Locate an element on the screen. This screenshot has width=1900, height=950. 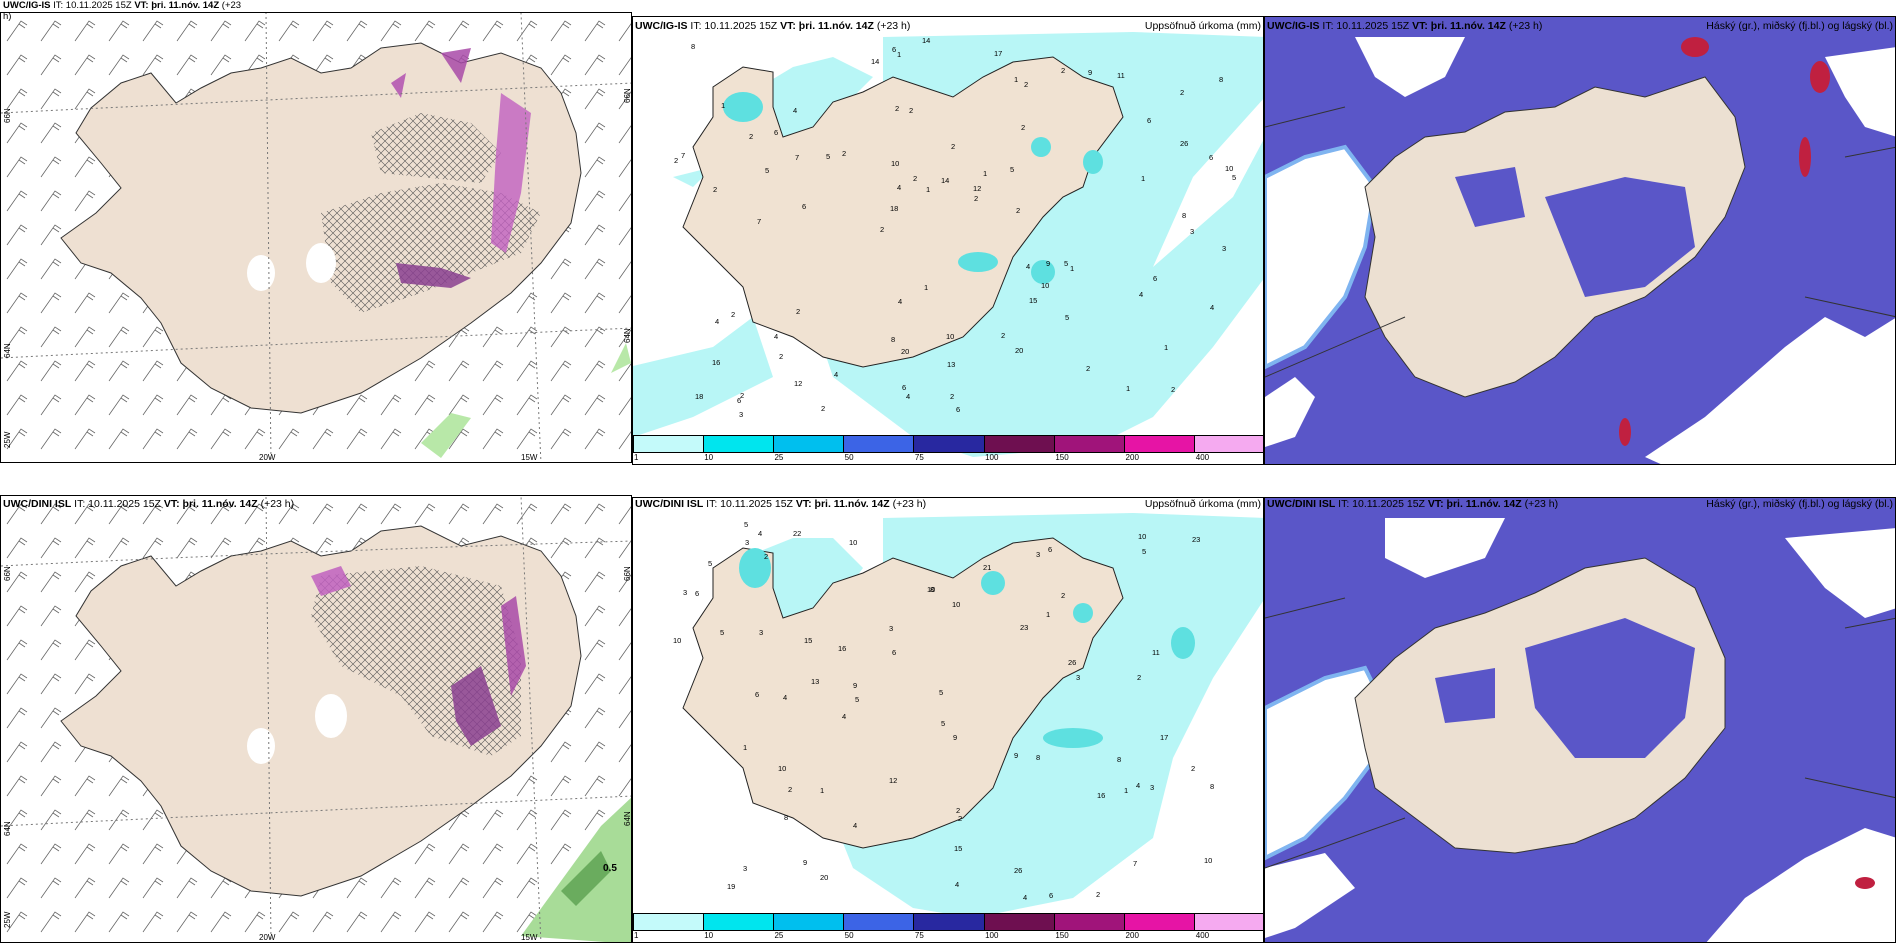
colorbar-label: 400 is located at coordinates (1202, 457).